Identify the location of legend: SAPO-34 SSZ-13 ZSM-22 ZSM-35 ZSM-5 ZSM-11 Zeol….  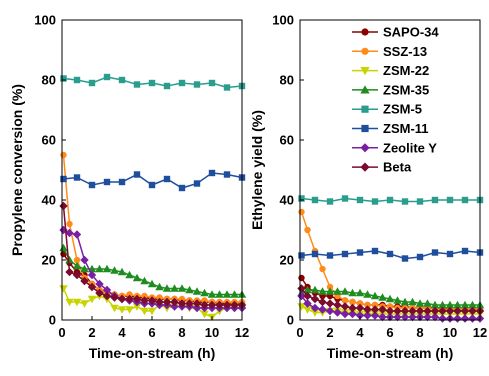
(395, 100).